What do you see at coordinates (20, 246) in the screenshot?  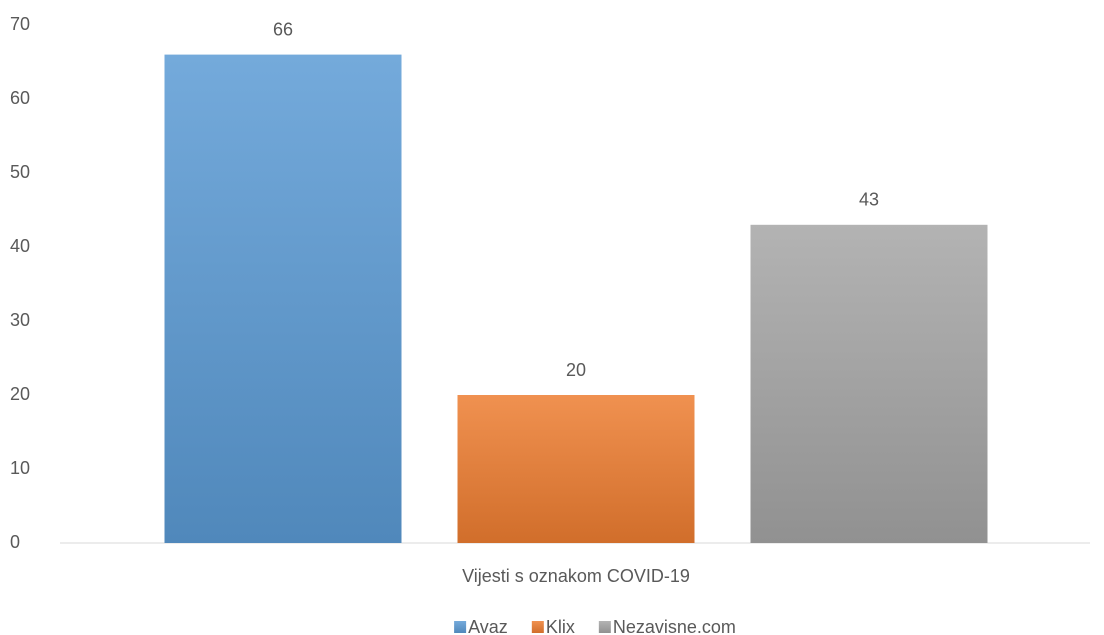 I see `y-tick-label: 40` at bounding box center [20, 246].